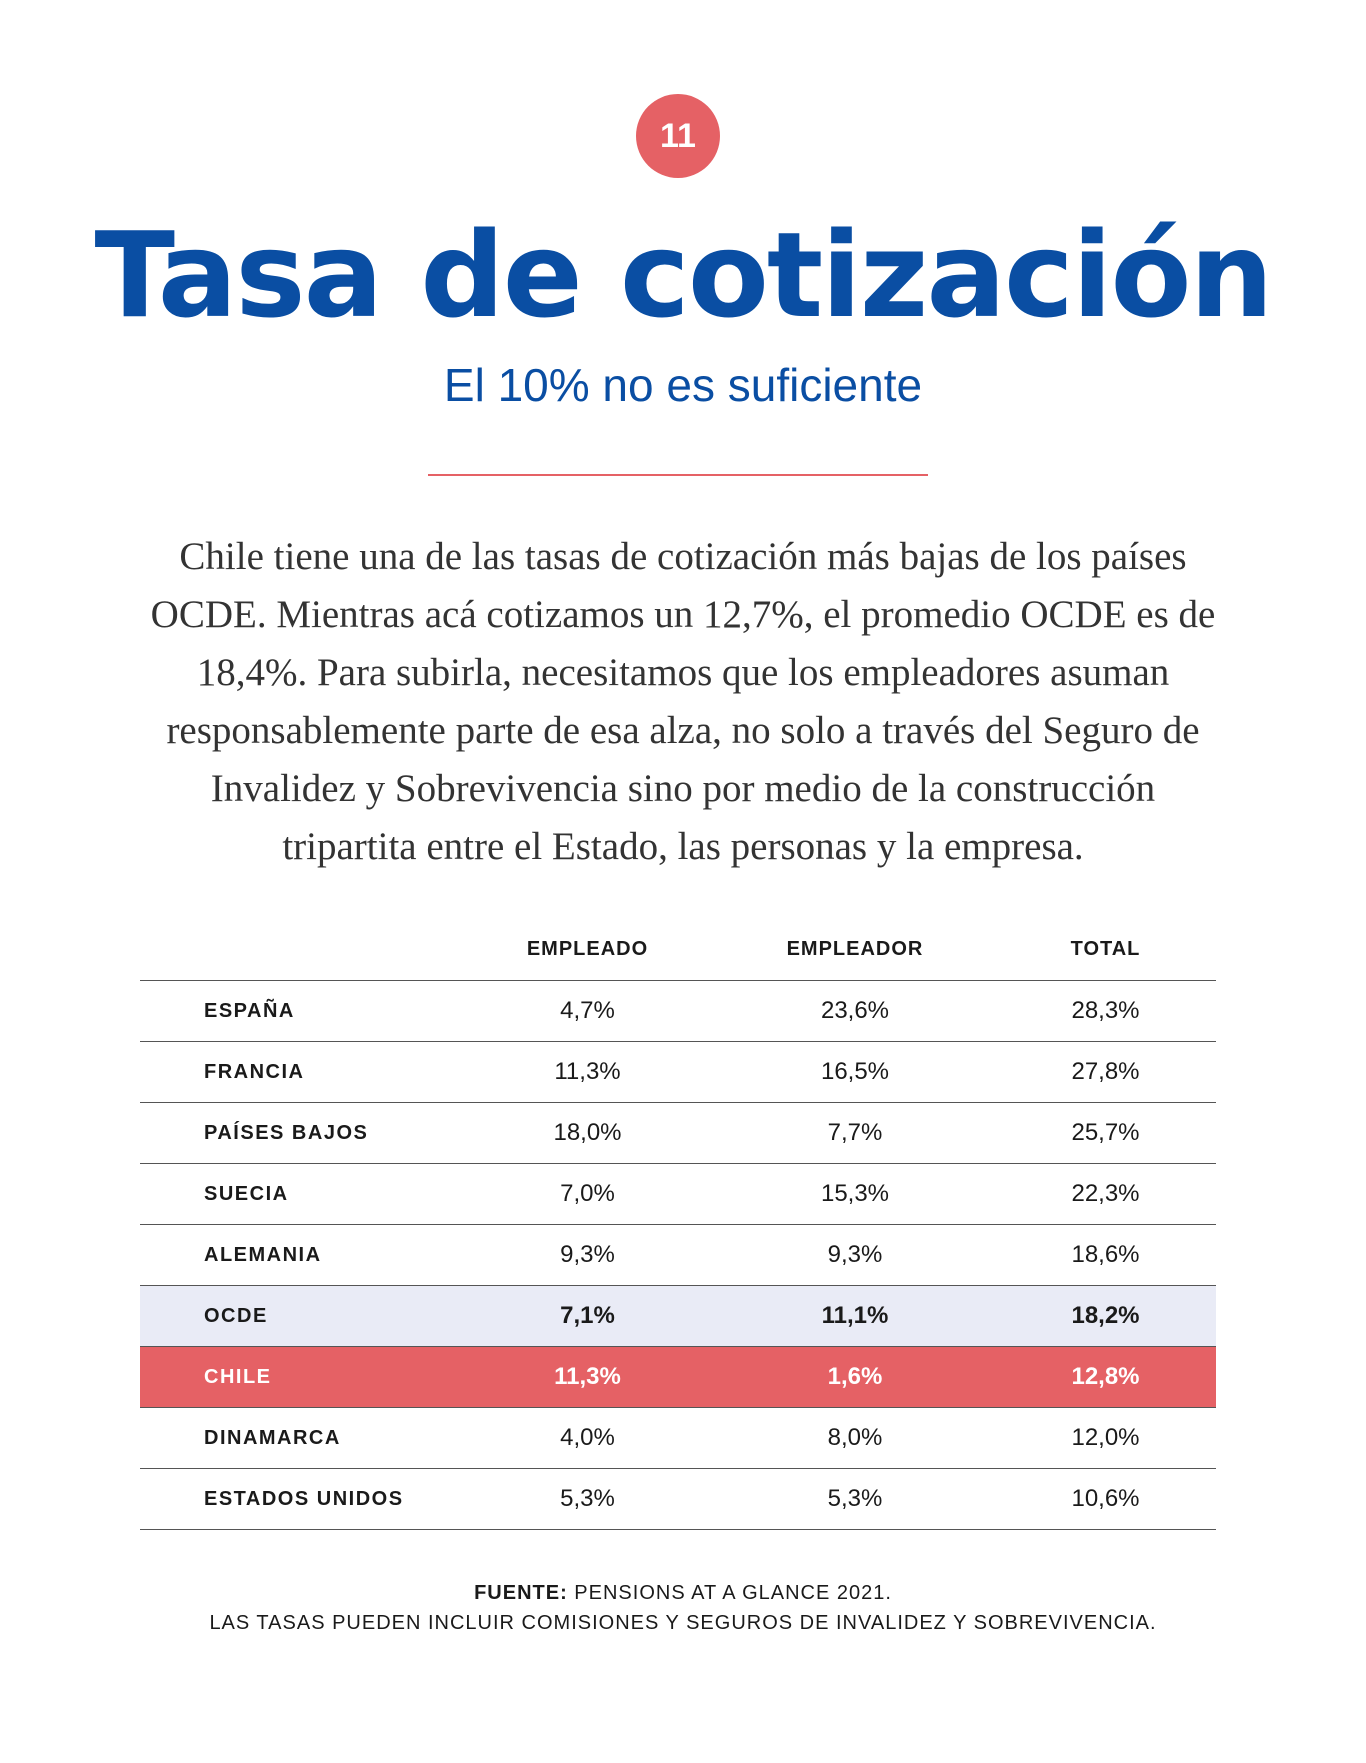 This screenshot has width=1366, height=1763. What do you see at coordinates (587, 1194) in the screenshot?
I see `row-empleado: 7,0%` at bounding box center [587, 1194].